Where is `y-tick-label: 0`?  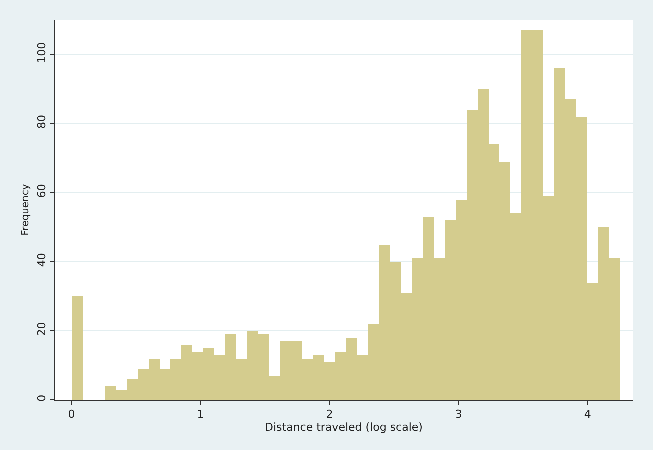
y-tick-label: 0 is located at coordinates (42, 398).